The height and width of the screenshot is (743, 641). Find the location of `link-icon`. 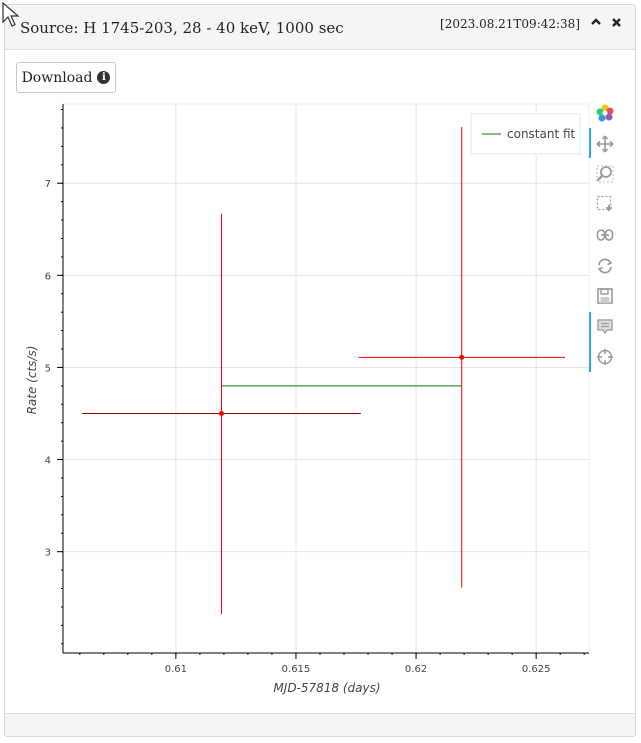

link-icon is located at coordinates (605, 235).